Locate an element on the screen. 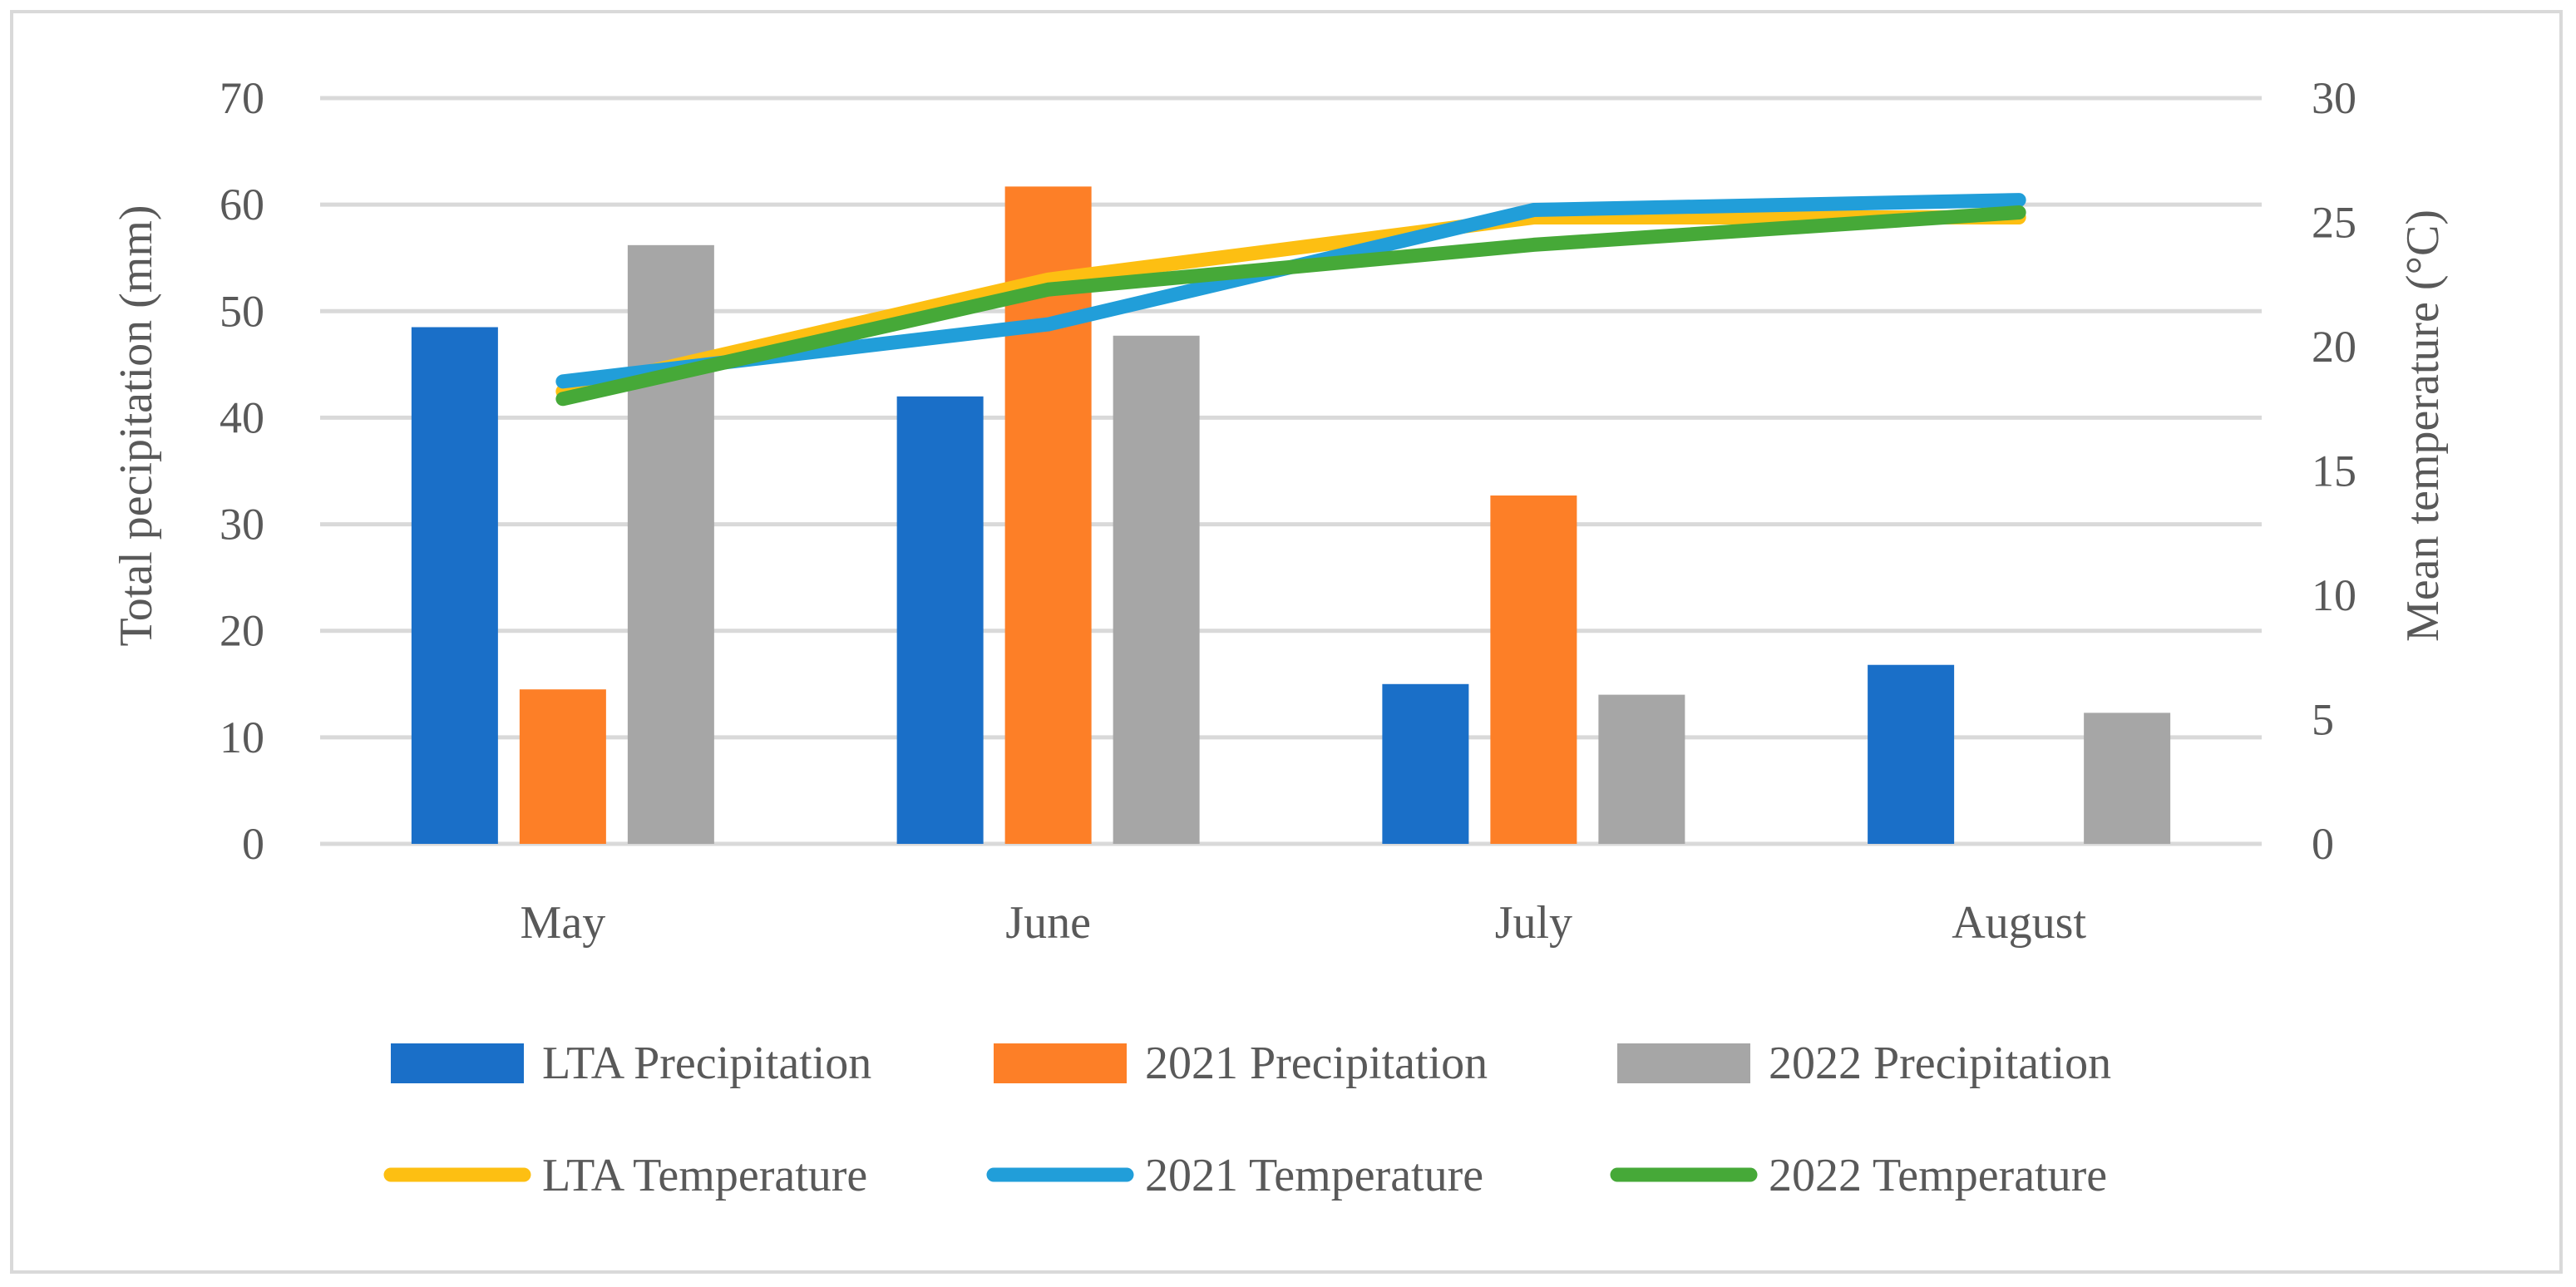  legend-item-lta-temperature: LTA Temperature is located at coordinates (625, 1175).